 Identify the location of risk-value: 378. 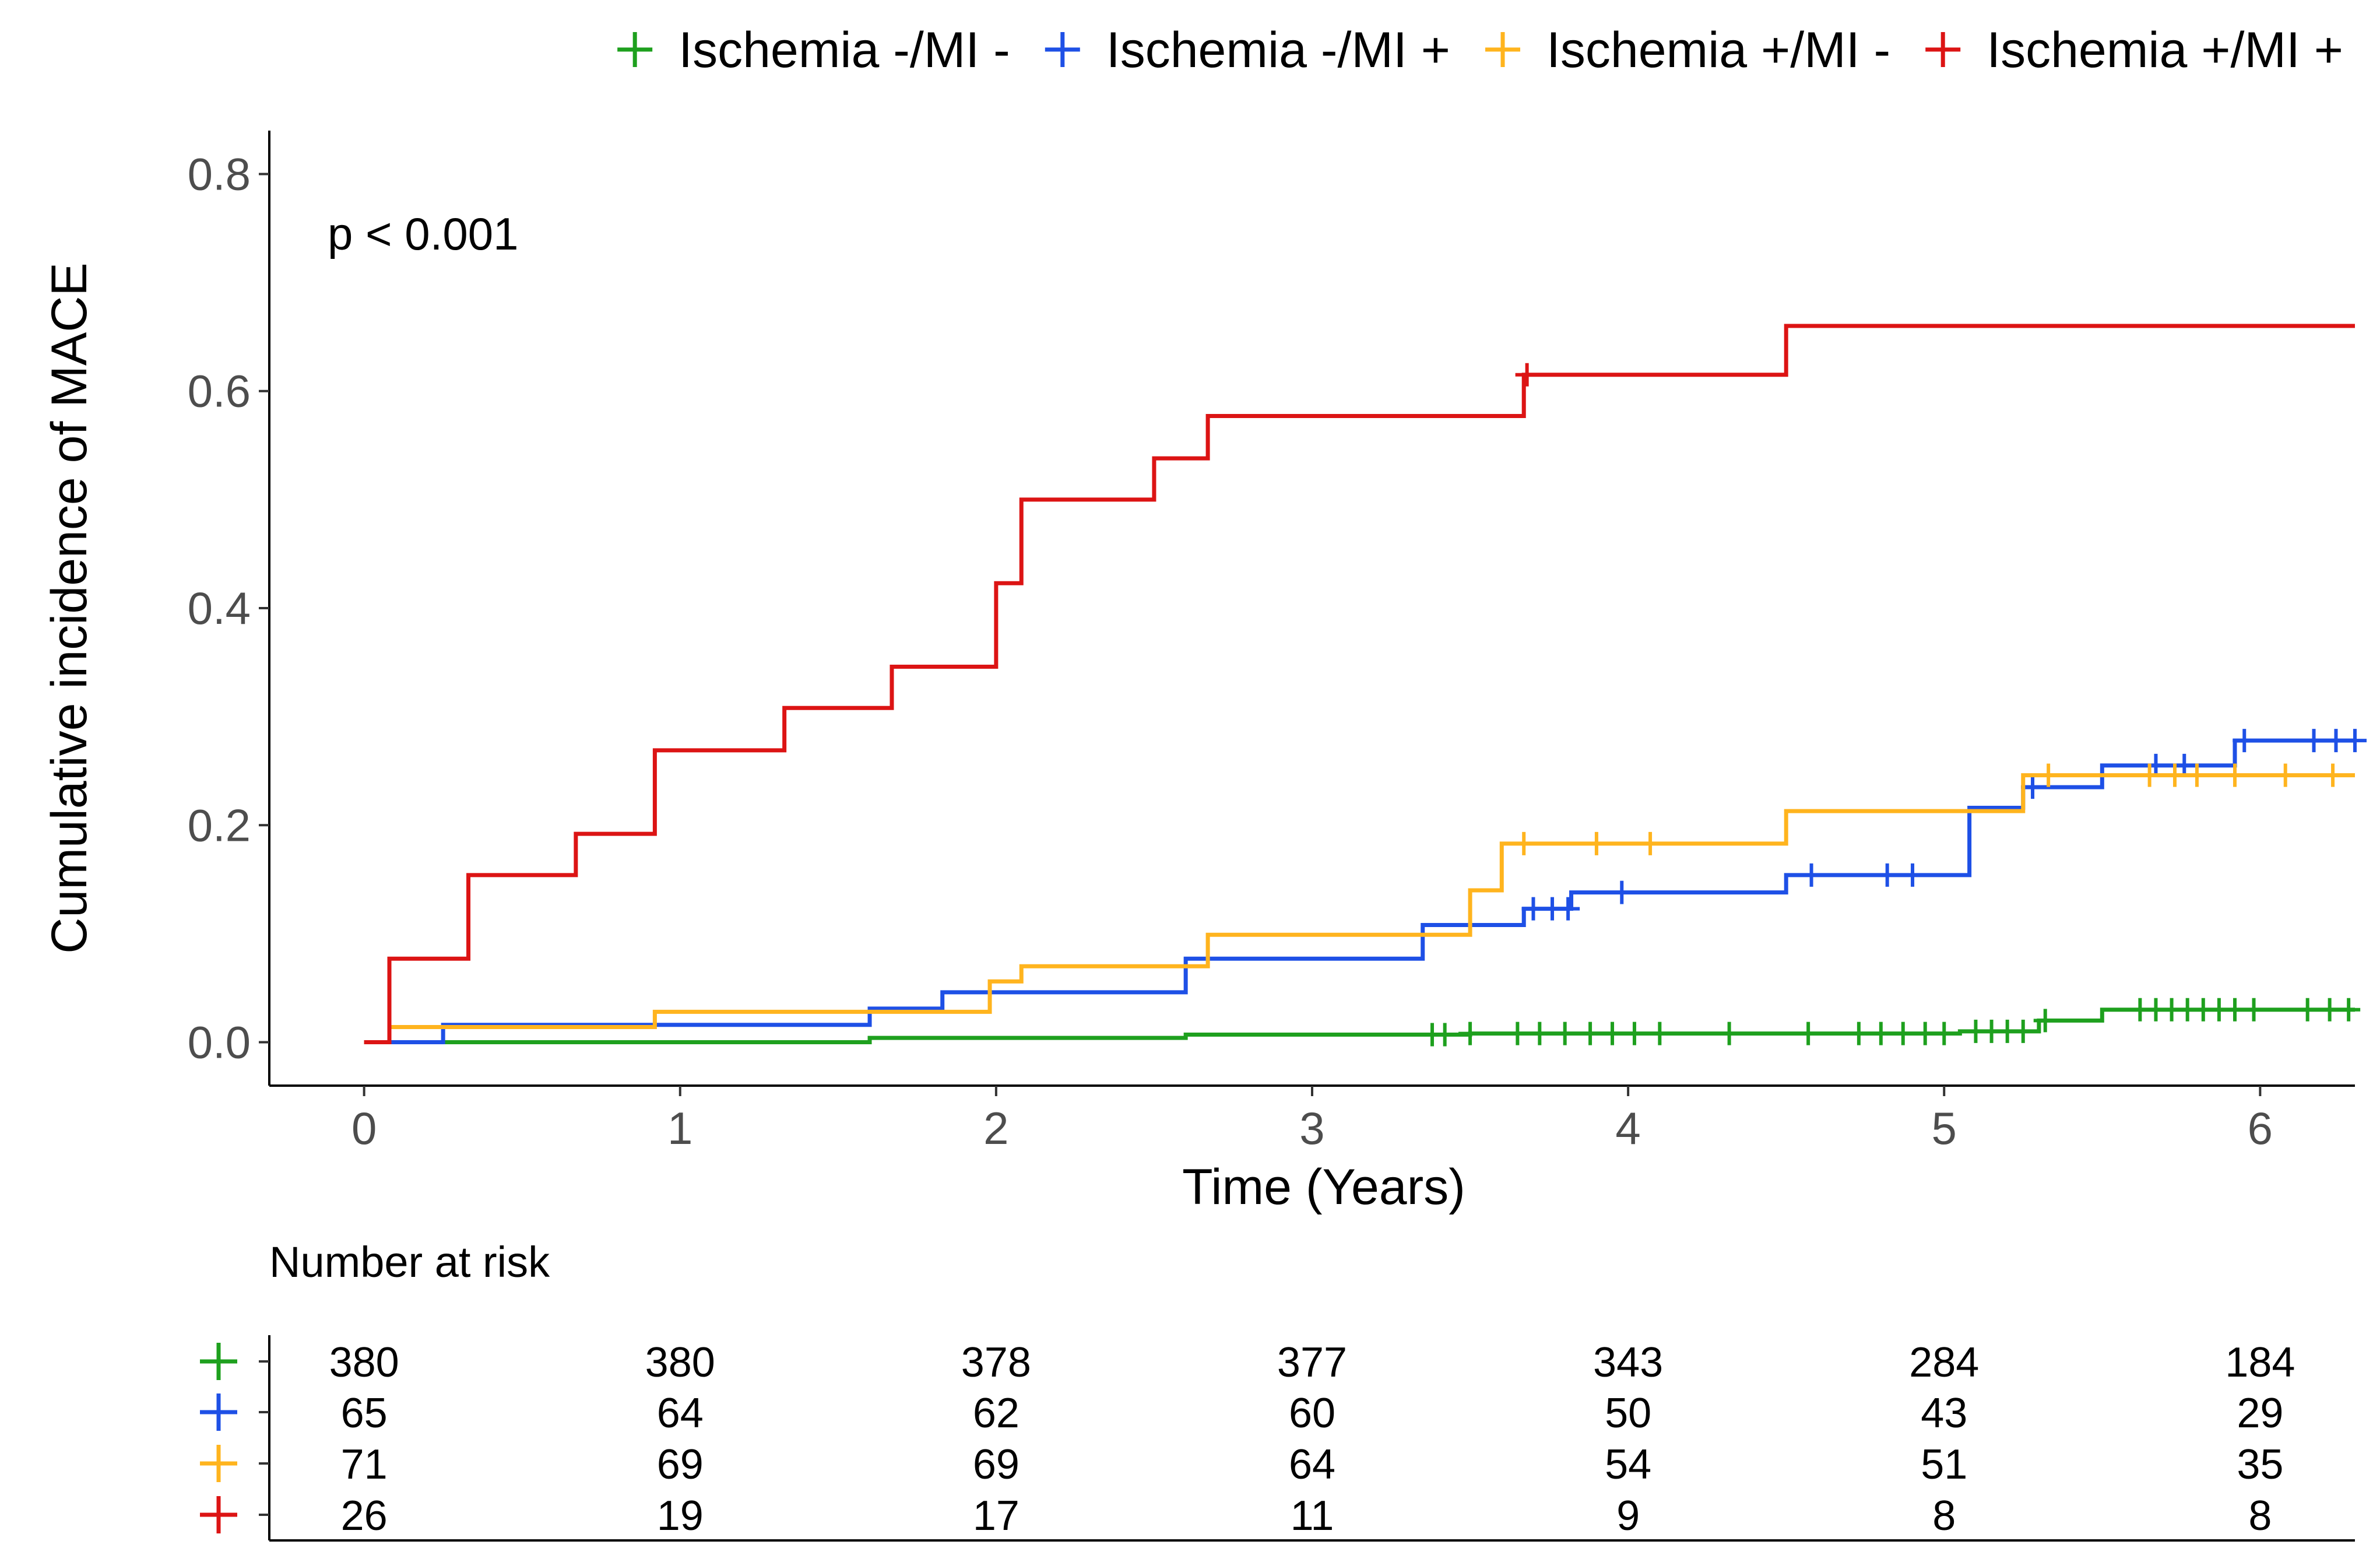
(996, 1362).